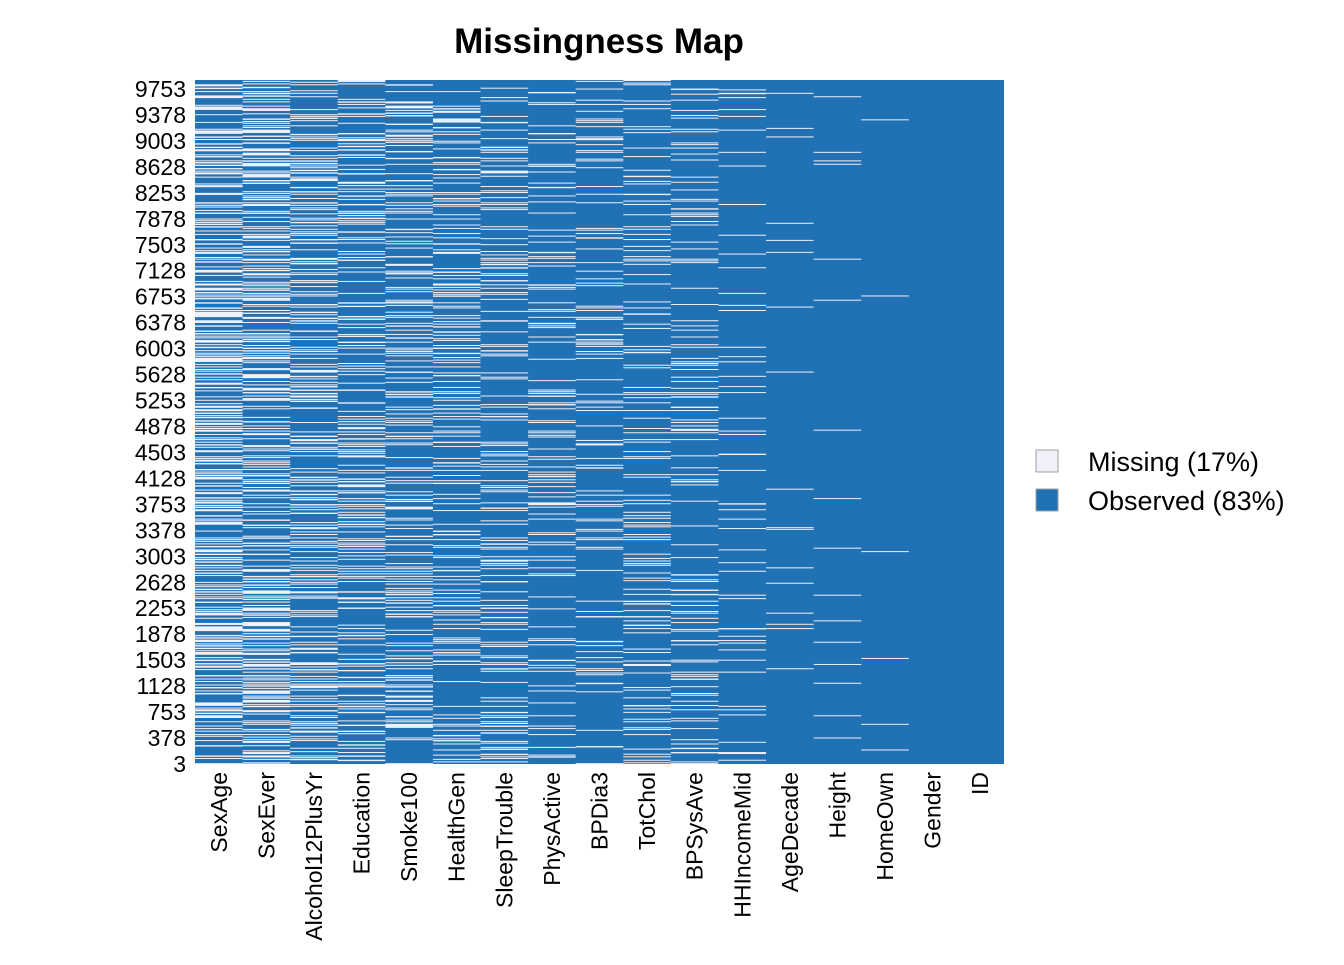  Describe the element at coordinates (266, 815) in the screenshot. I see `x-tick-label: SexEver` at that location.